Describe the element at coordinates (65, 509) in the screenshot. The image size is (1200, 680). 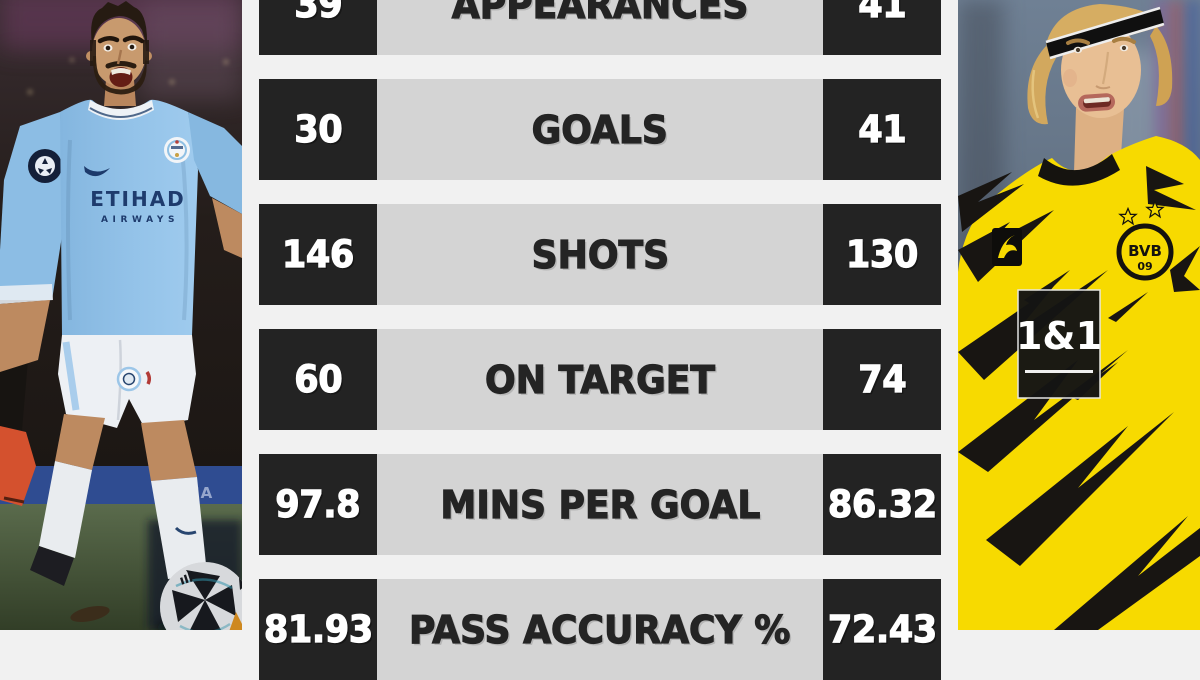
I see `right-sock` at that location.